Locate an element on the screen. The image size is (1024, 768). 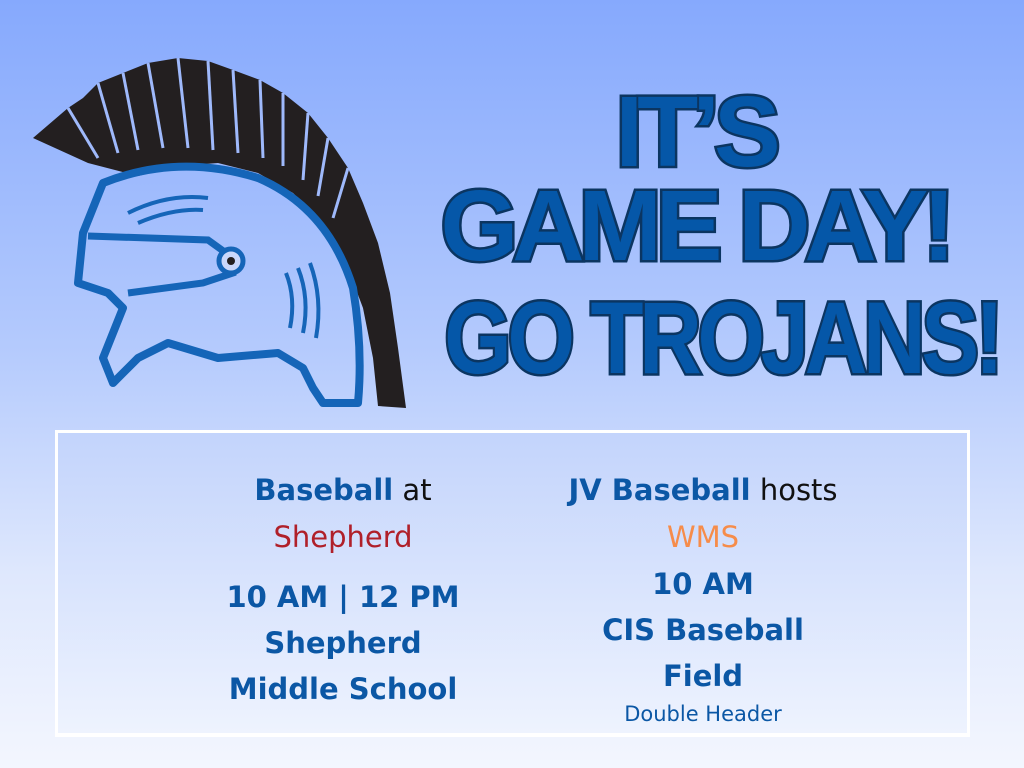
headline-game-day: GAME DAY! is located at coordinates (698, 226).